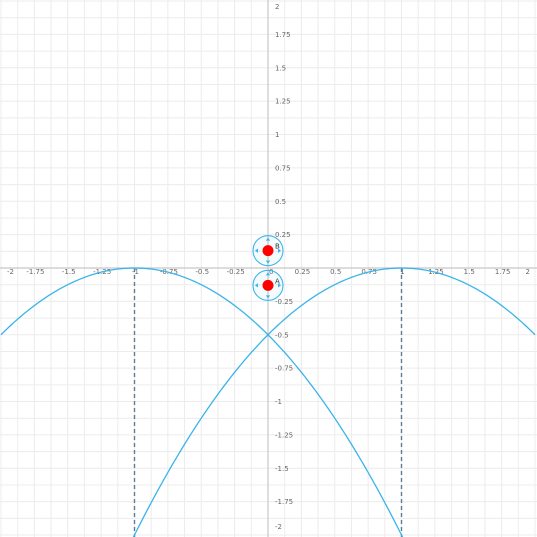 Image resolution: width=537 pixels, height=537 pixels. What do you see at coordinates (277, 135) in the screenshot?
I see `y-tick-label: 1` at bounding box center [277, 135].